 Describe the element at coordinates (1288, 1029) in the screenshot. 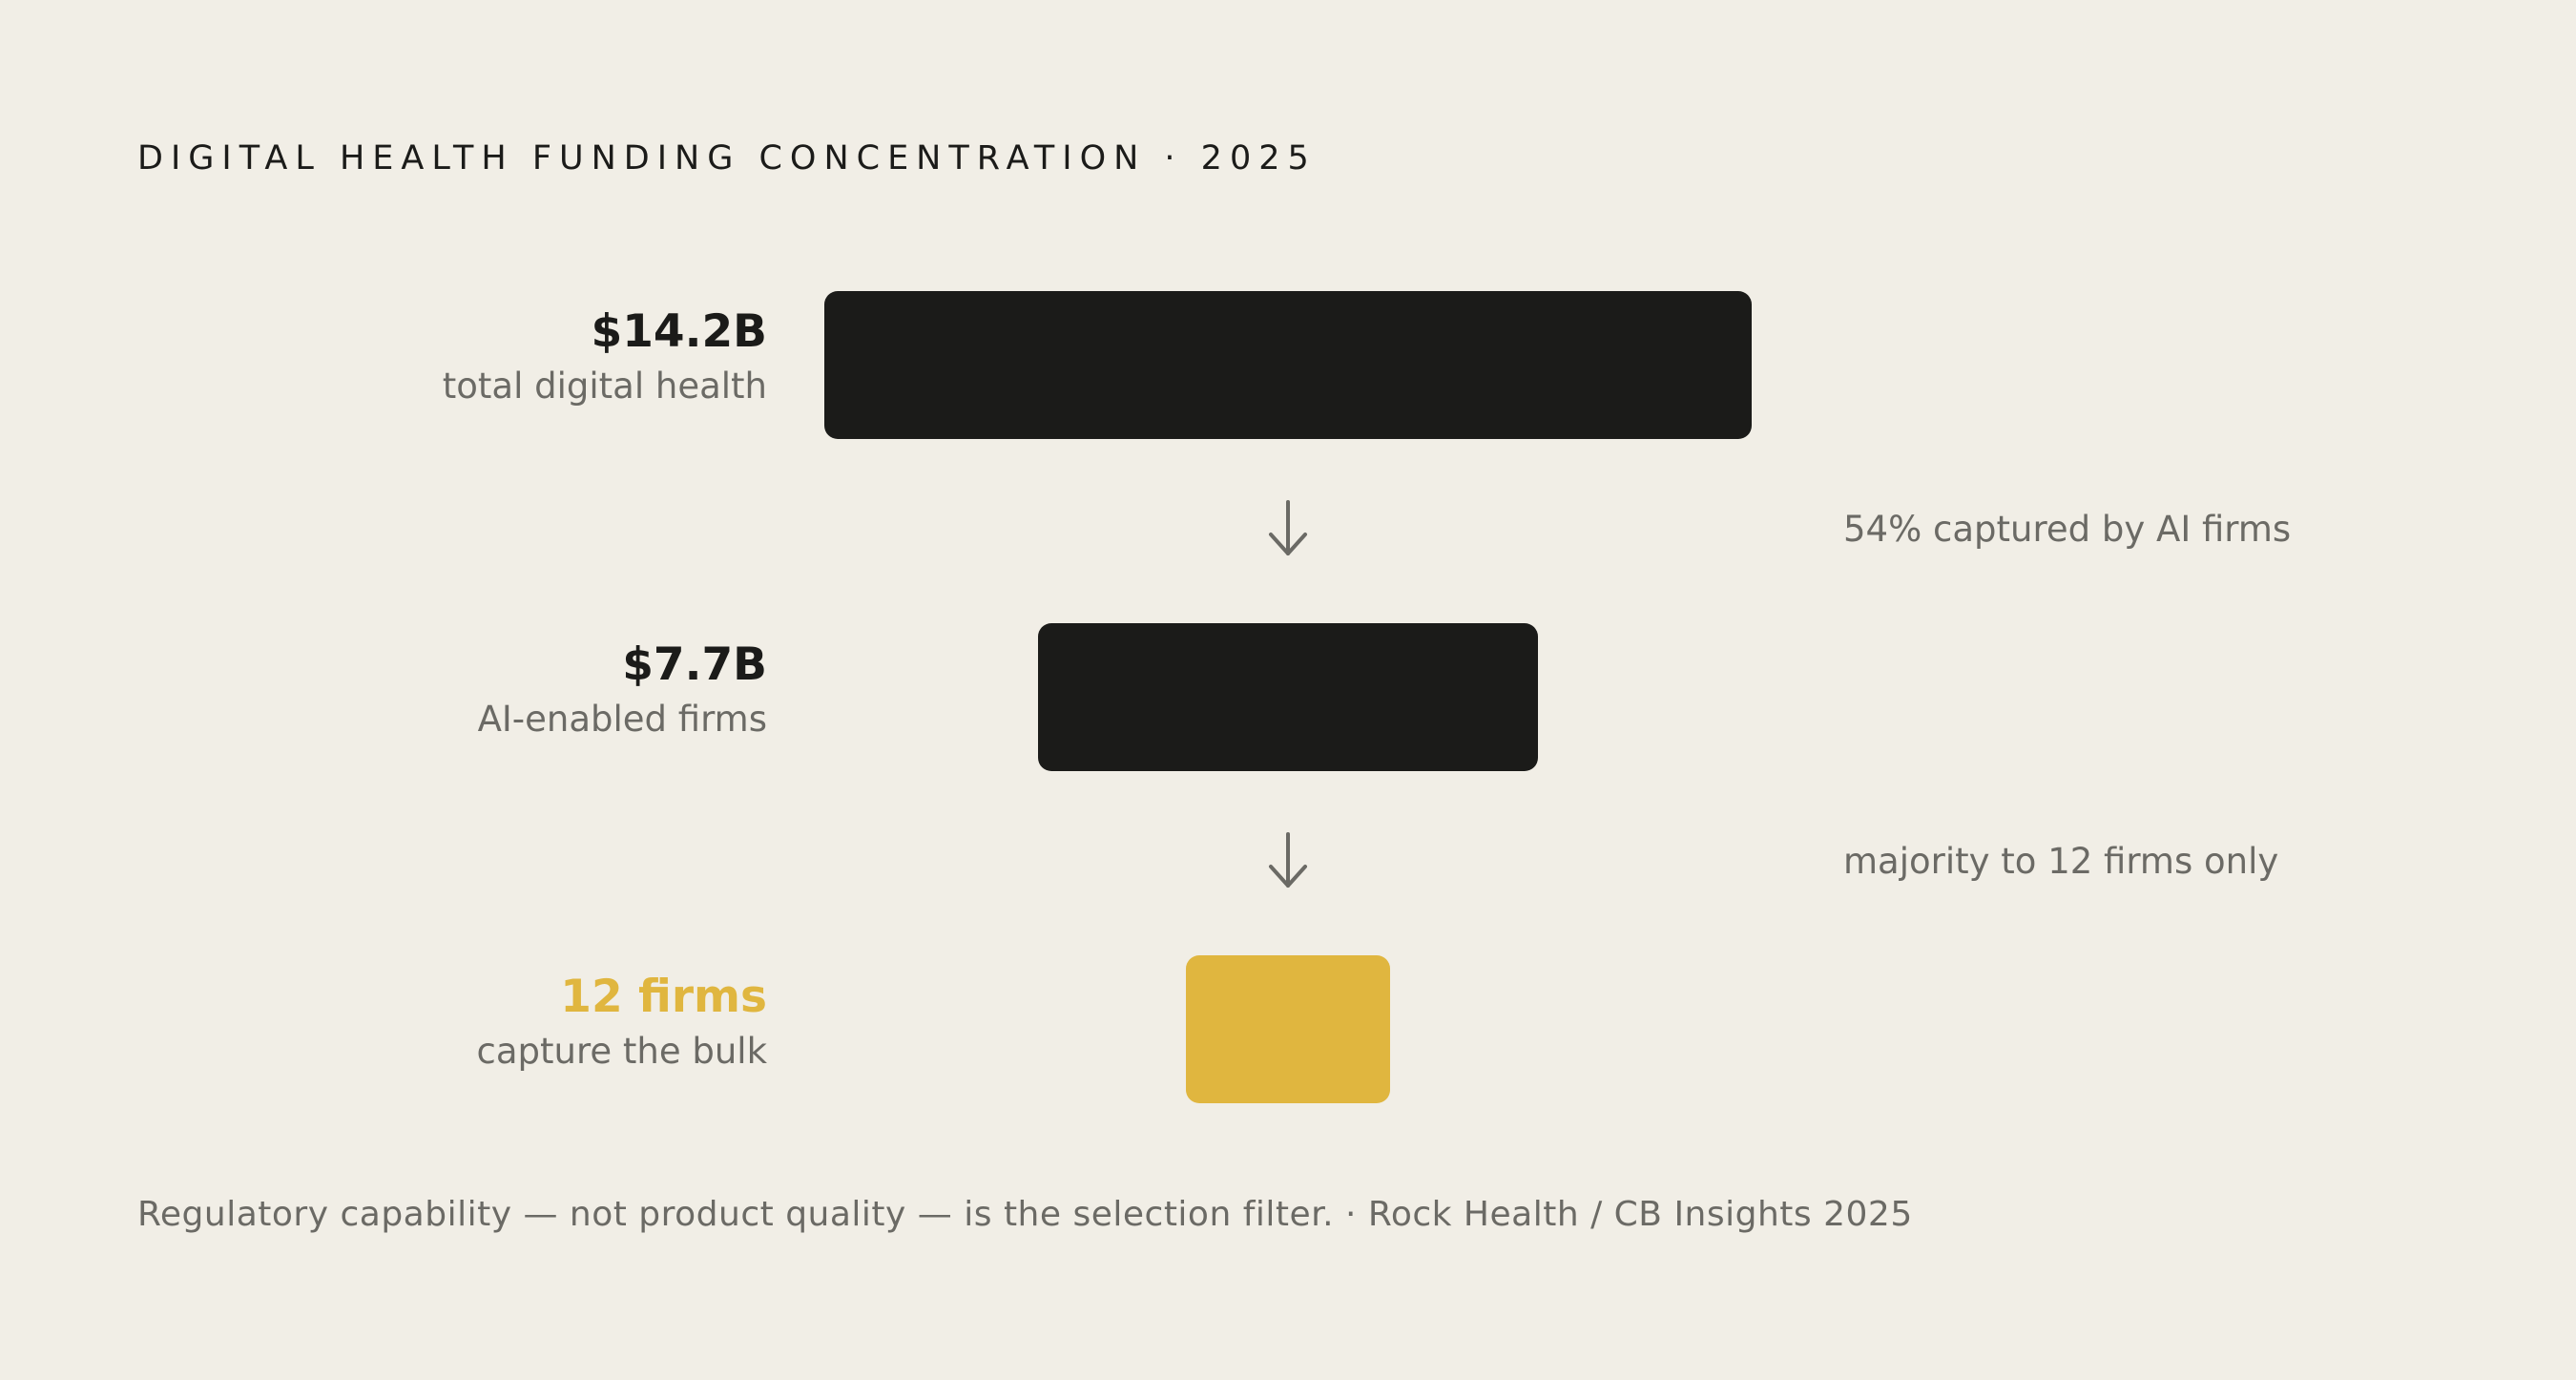

I see `funnel-bar-firms` at that location.